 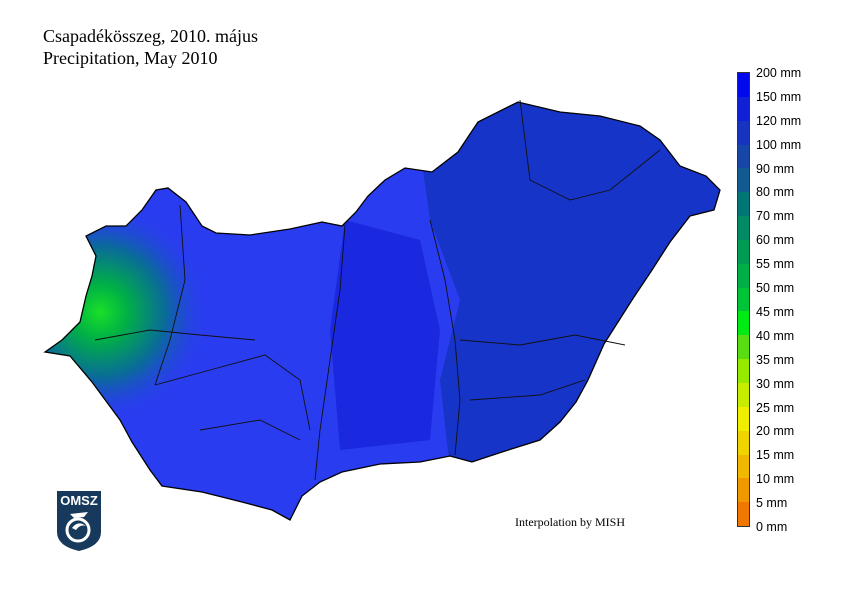 What do you see at coordinates (775, 455) in the screenshot?
I see `legend-label: 15 mm` at bounding box center [775, 455].